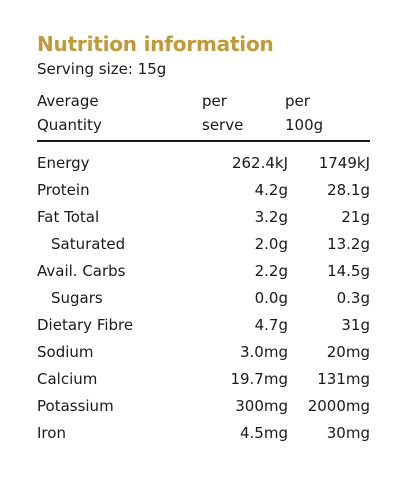 Image resolution: width=406 pixels, height=480 pixels. Describe the element at coordinates (63, 190) in the screenshot. I see `nutrient-label: Protein` at that location.